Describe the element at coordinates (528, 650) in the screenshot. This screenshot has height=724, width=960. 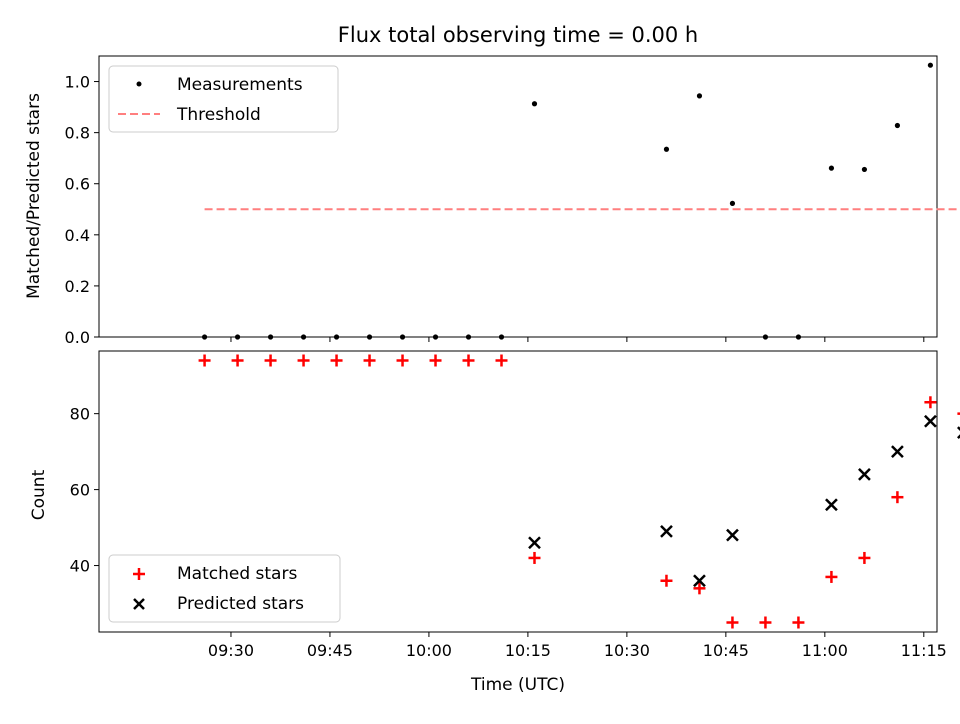
I see `x-tick-label: 10:15` at that location.